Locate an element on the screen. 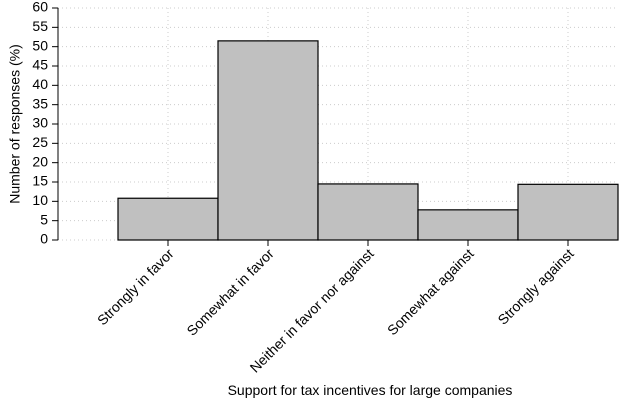 Image resolution: width=629 pixels, height=406 pixels. y-tick-label: 25 is located at coordinates (40, 142).